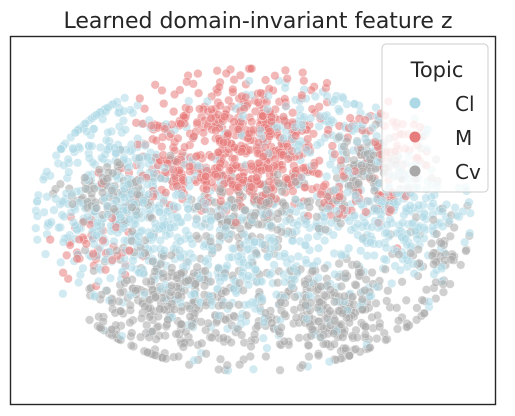 Image resolution: width=515 pixels, height=416 pixels. Describe the element at coordinates (463, 138) in the screenshot. I see `legend-label-m: M` at that location.